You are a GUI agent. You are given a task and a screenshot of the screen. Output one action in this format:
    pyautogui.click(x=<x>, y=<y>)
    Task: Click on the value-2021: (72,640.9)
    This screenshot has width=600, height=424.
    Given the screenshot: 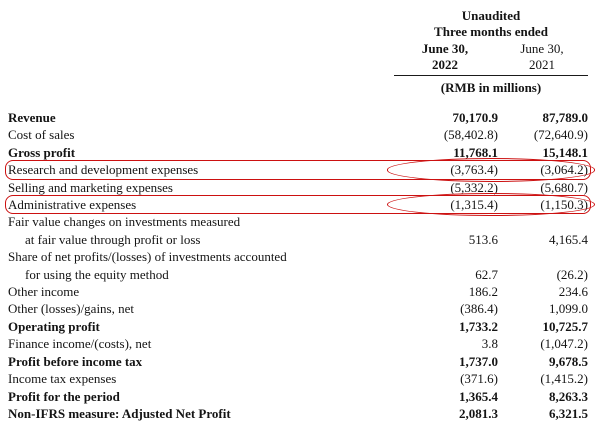 What is the action you would take?
    pyautogui.click(x=560, y=135)
    